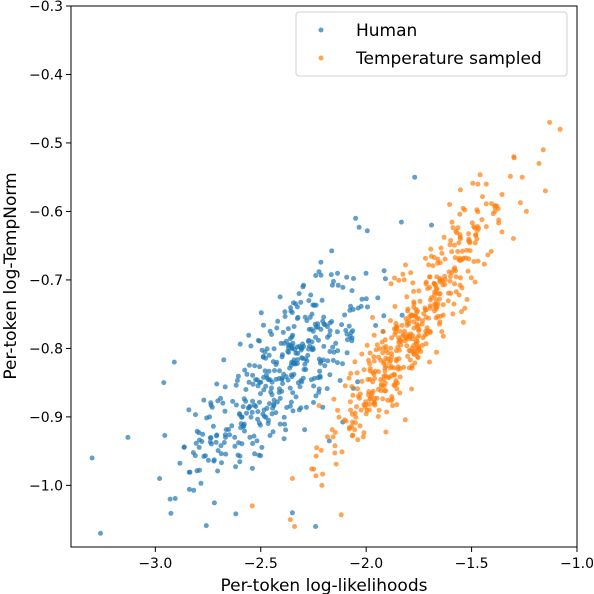  What do you see at coordinates (46, 212) in the screenshot?
I see `y-tick-label: −0.6` at bounding box center [46, 212].